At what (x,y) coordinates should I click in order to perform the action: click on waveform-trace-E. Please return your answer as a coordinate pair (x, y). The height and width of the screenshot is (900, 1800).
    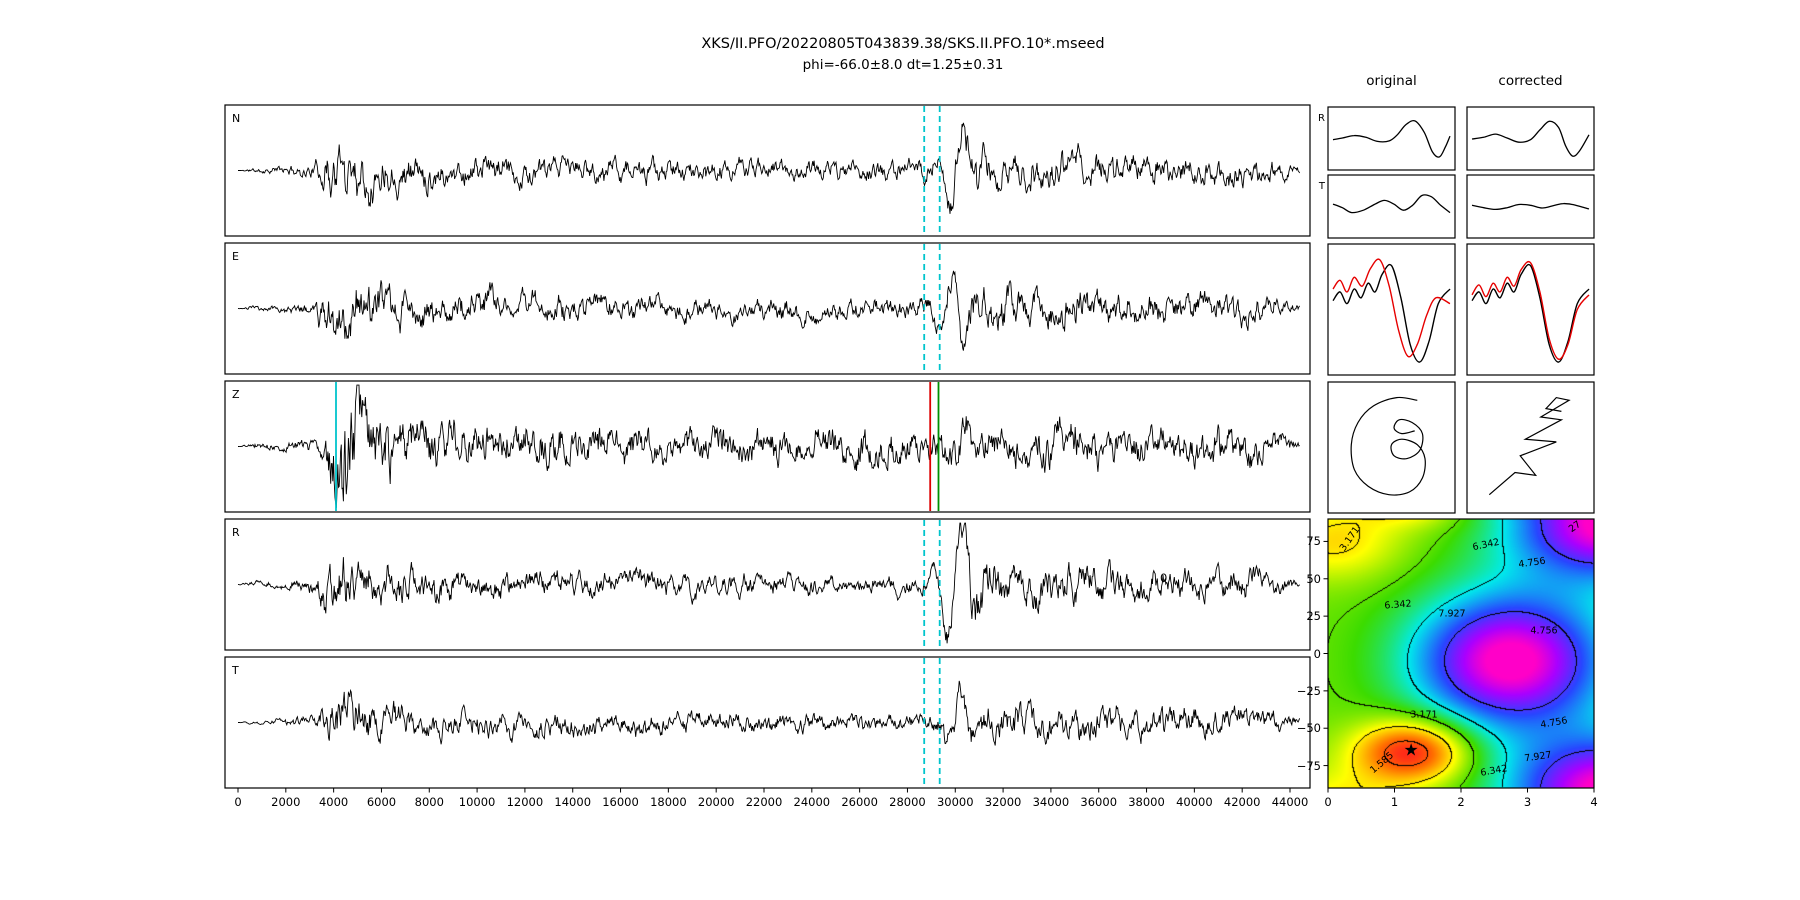
    Looking at the image, I should click on (768, 310).